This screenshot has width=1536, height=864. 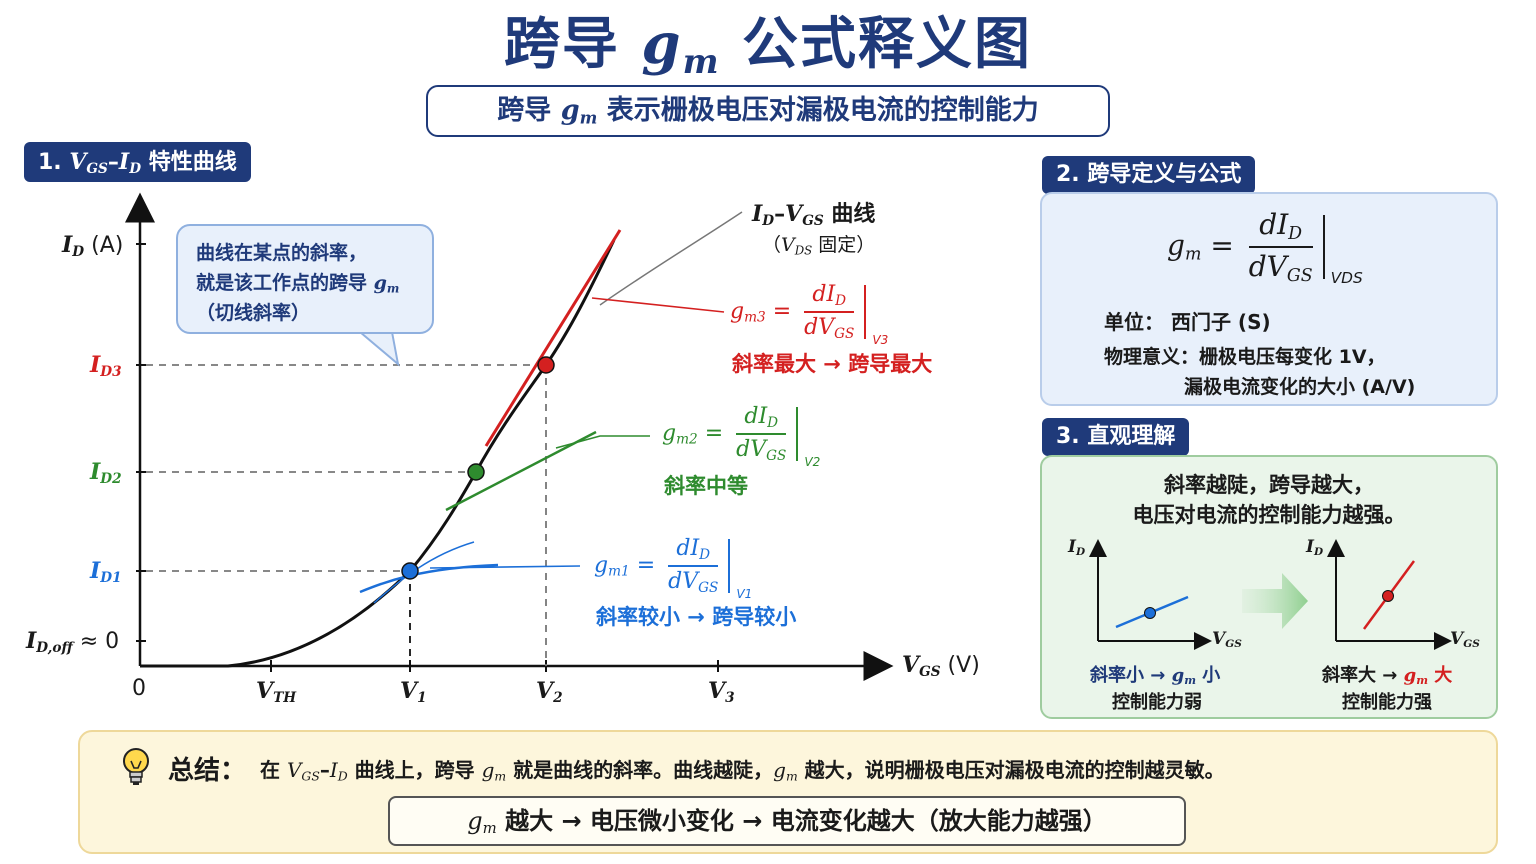 I want to click on leader-gm3, so click(x=658, y=305).